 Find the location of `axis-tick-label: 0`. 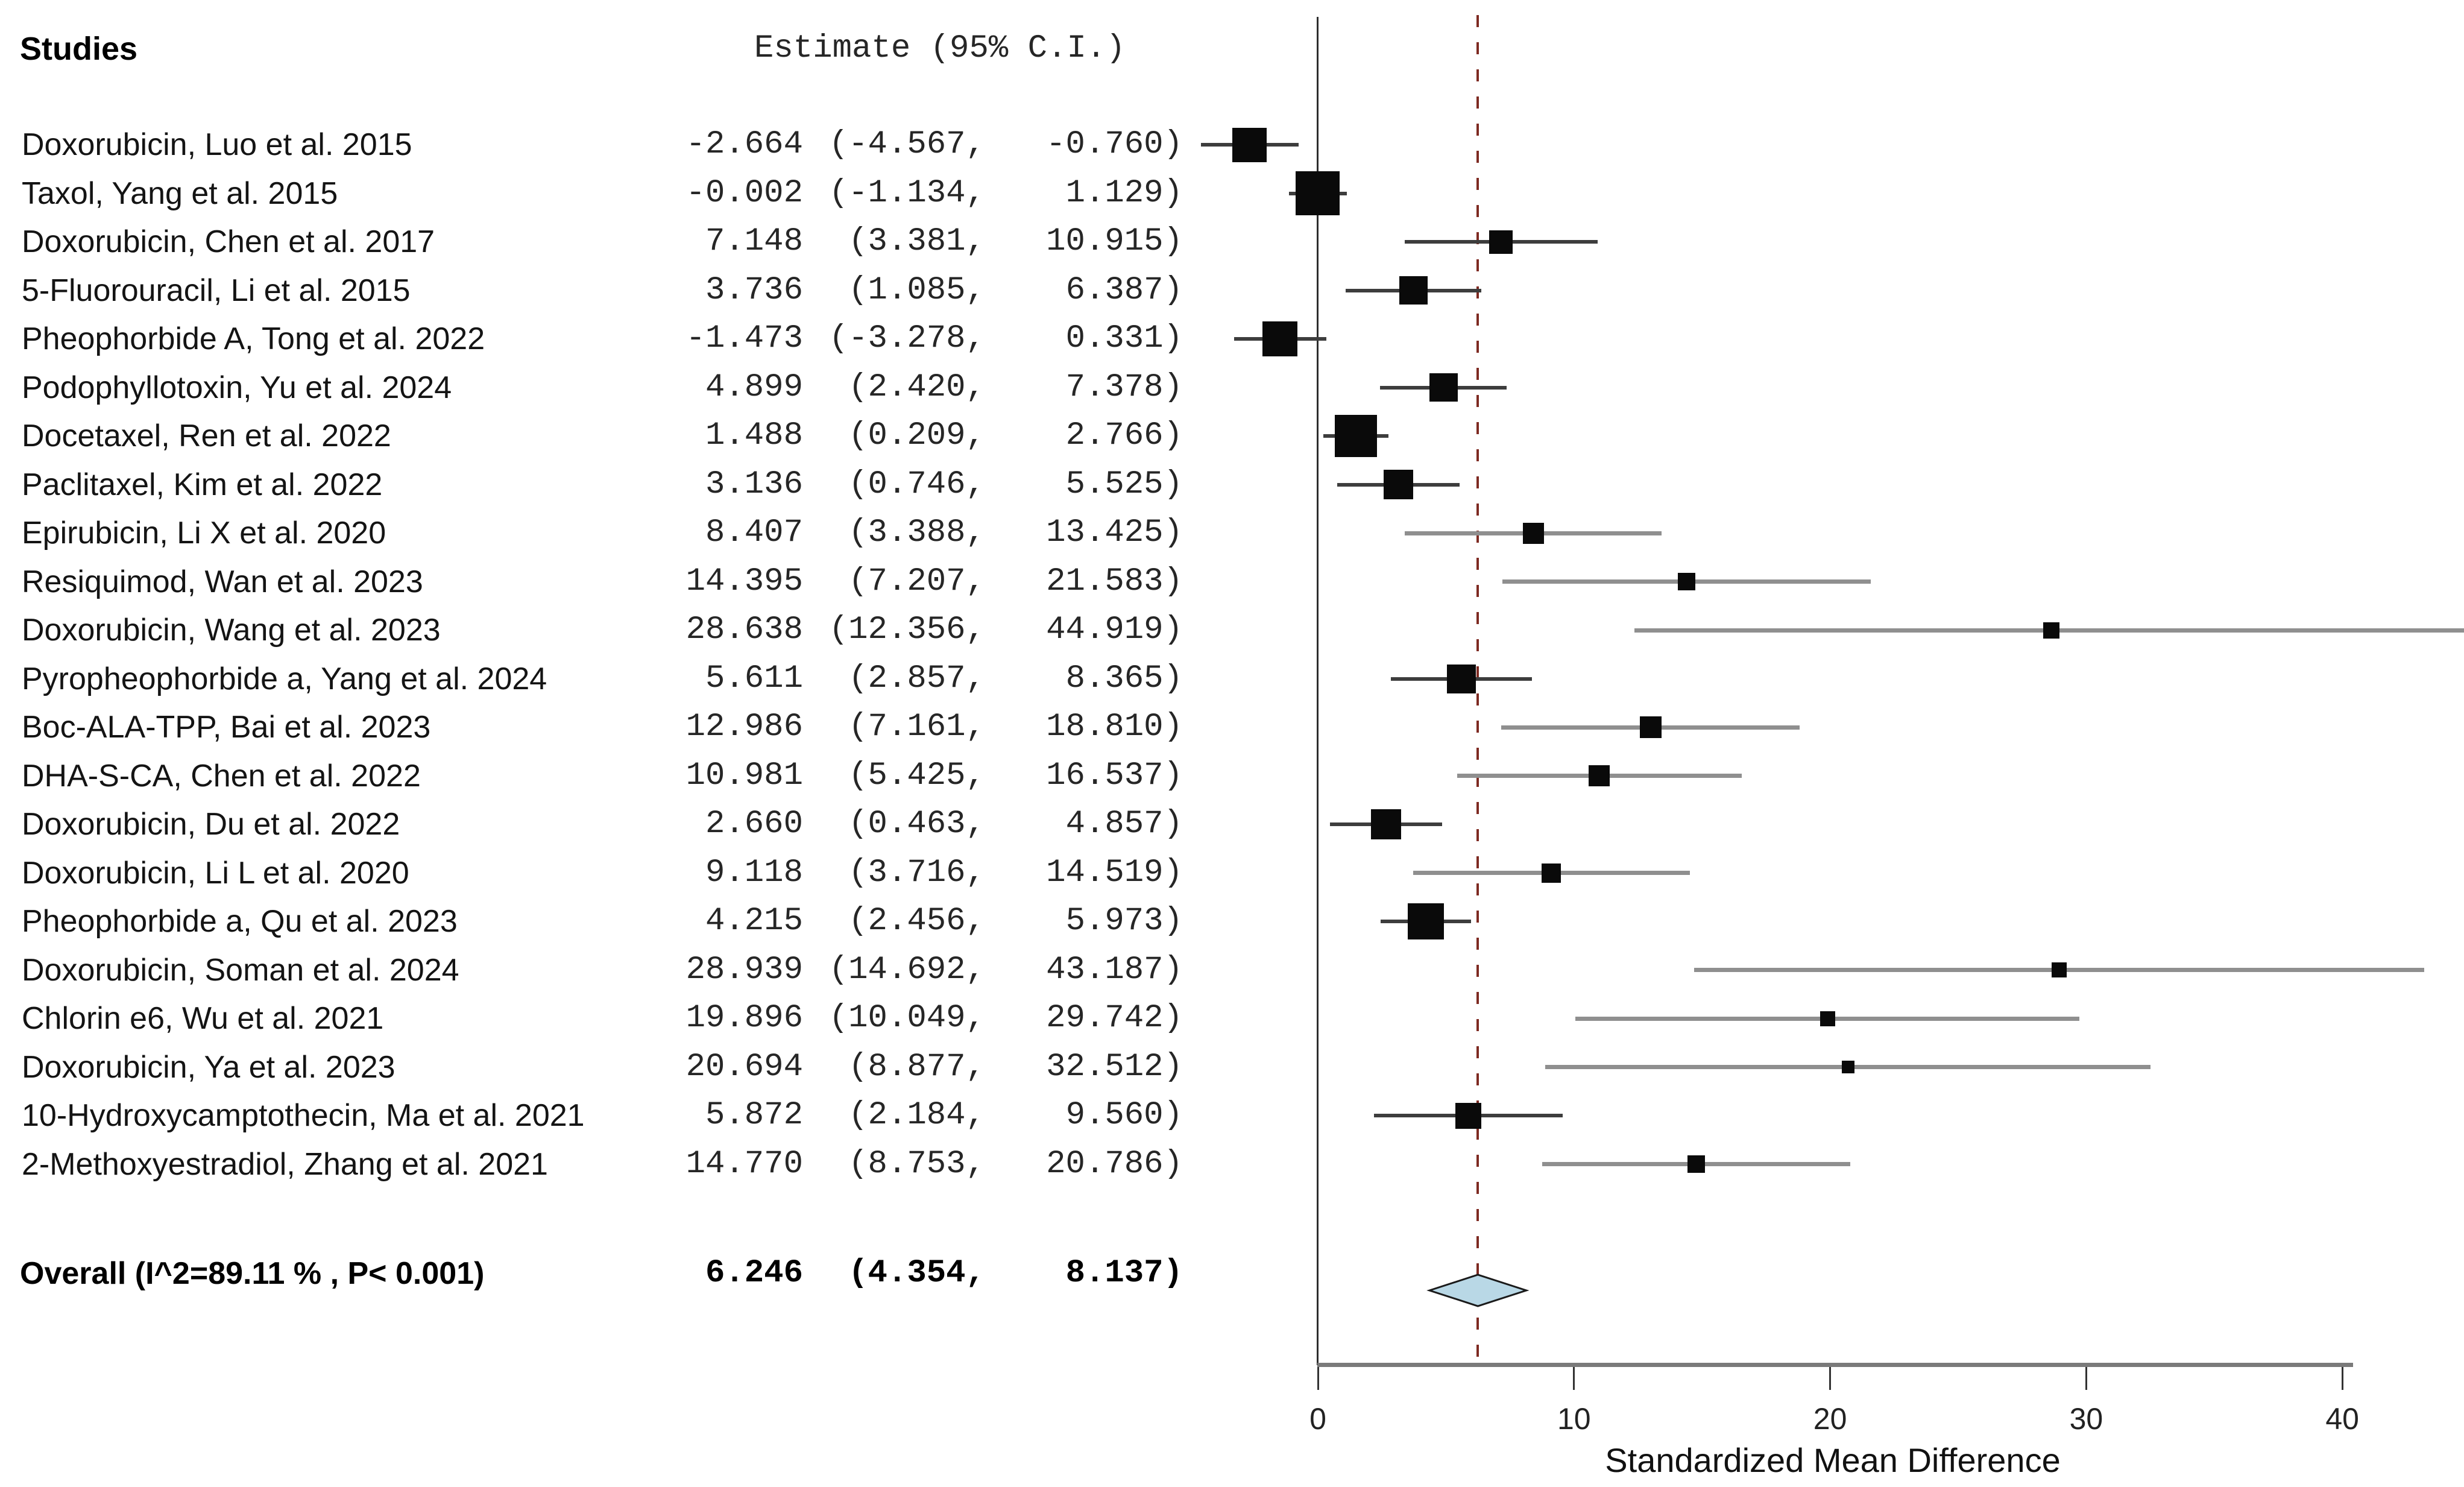

axis-tick-label: 0 is located at coordinates (1317, 1419).